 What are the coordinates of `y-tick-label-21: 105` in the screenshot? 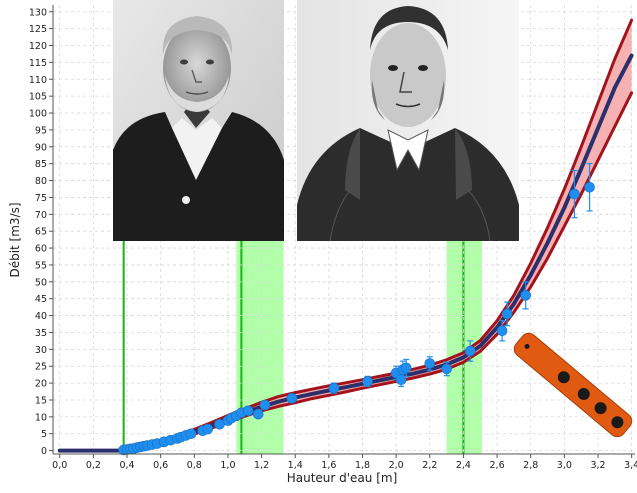 It's located at (38, 97).